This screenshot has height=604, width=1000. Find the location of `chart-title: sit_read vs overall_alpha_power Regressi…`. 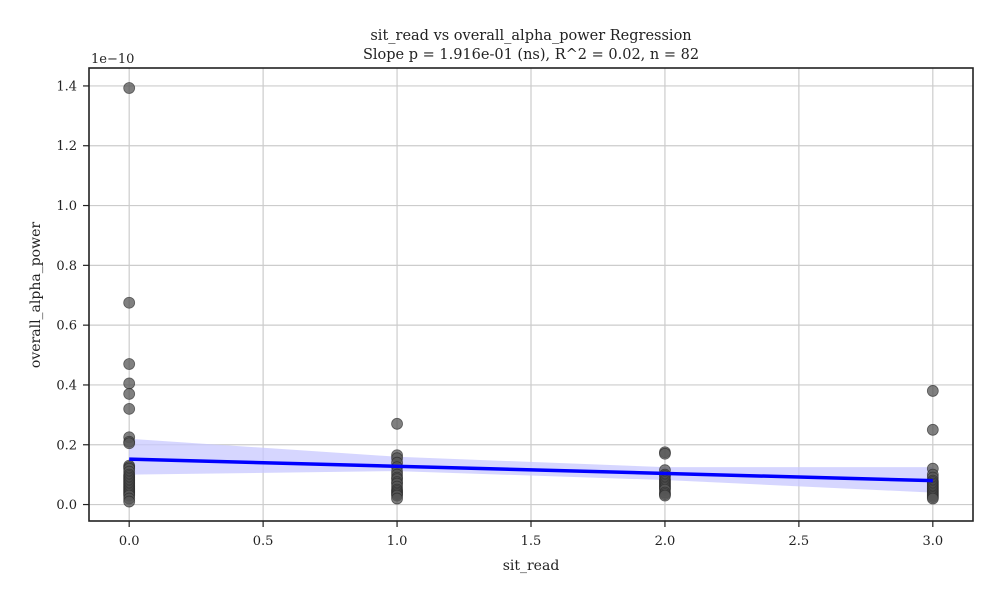

chart-title: sit_read vs overall_alpha_power Regressi… is located at coordinates (530, 36).